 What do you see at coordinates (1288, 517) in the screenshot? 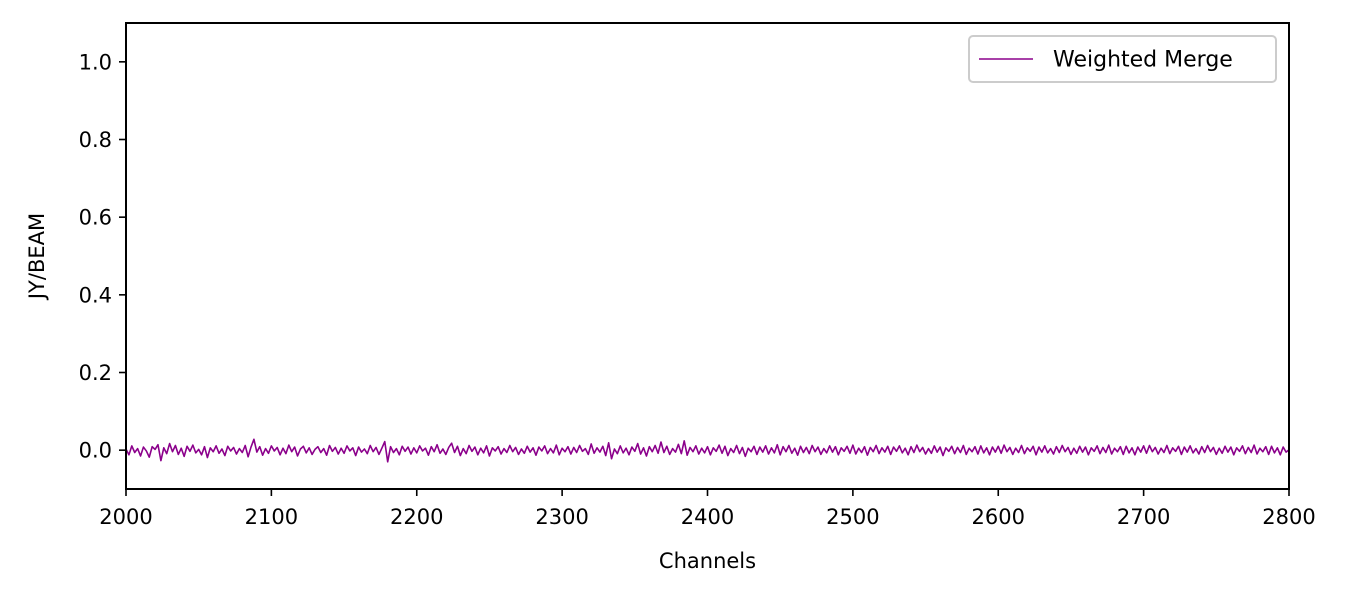
I see `x-tick-label: 2800` at bounding box center [1288, 517].